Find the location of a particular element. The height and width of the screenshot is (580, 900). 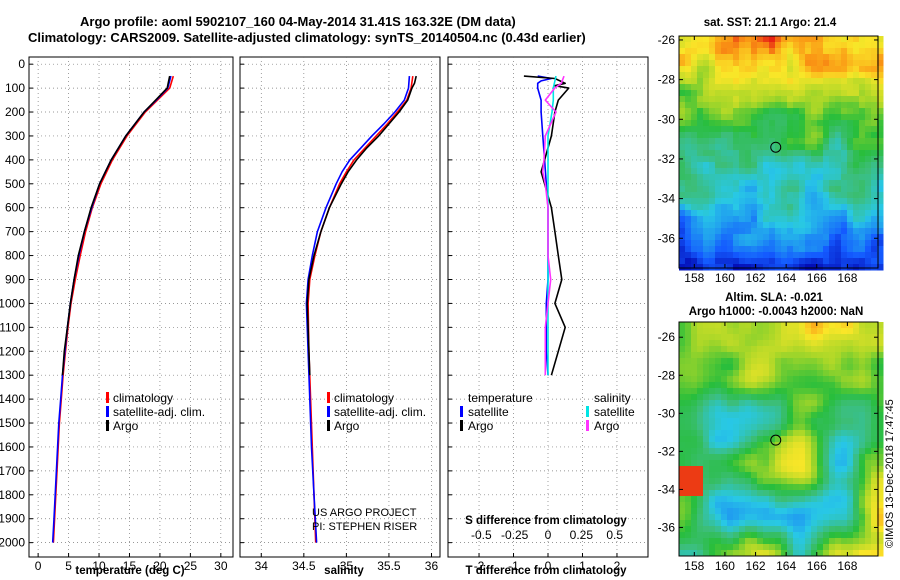

legend-swatch-climatology is located at coordinates (328, 397).